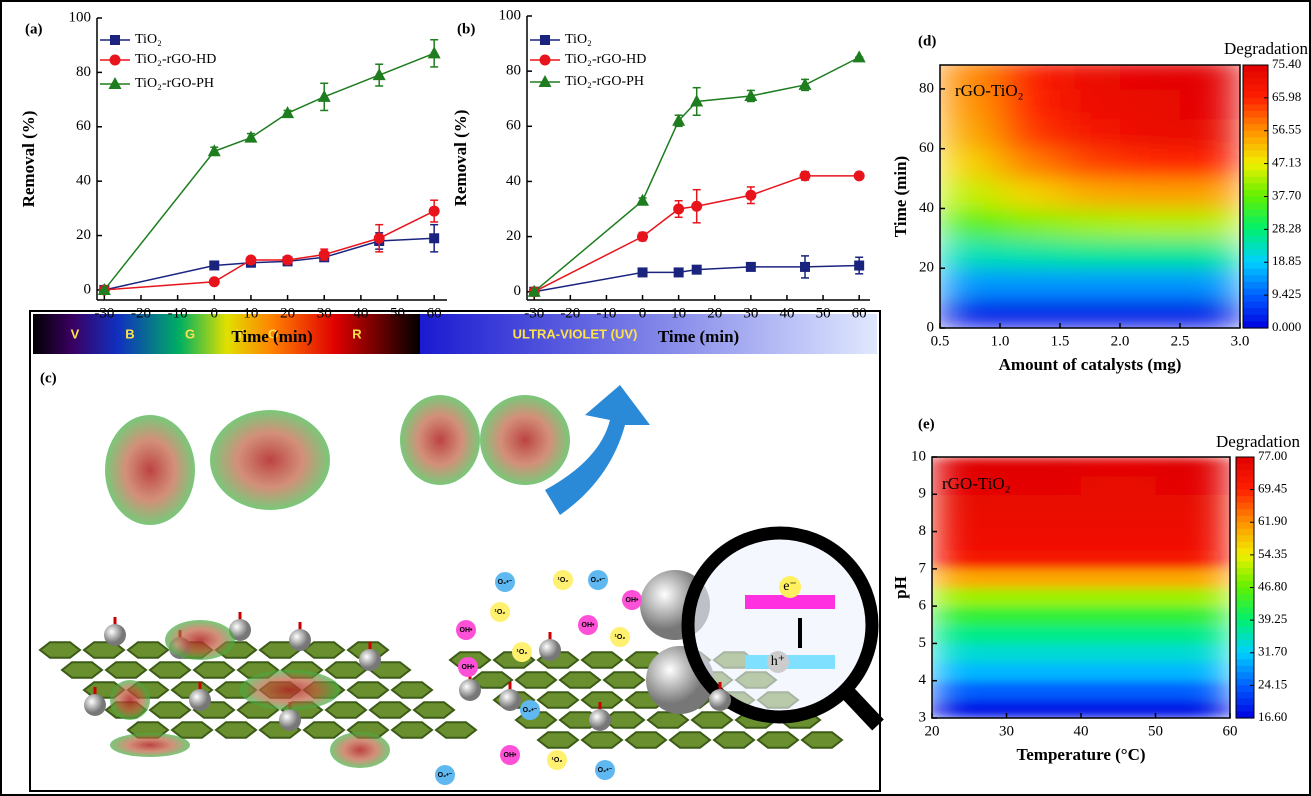  I want to click on legend-label: TiO₂-rGO-HD, so click(605, 59).